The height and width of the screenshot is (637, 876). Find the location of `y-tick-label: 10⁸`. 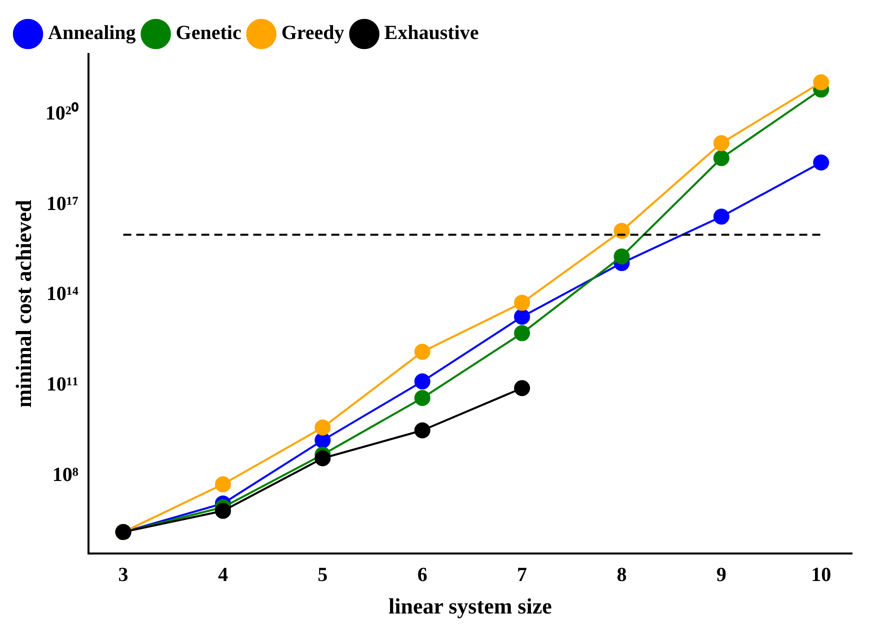

y-tick-label: 10⁸ is located at coordinates (65, 475).